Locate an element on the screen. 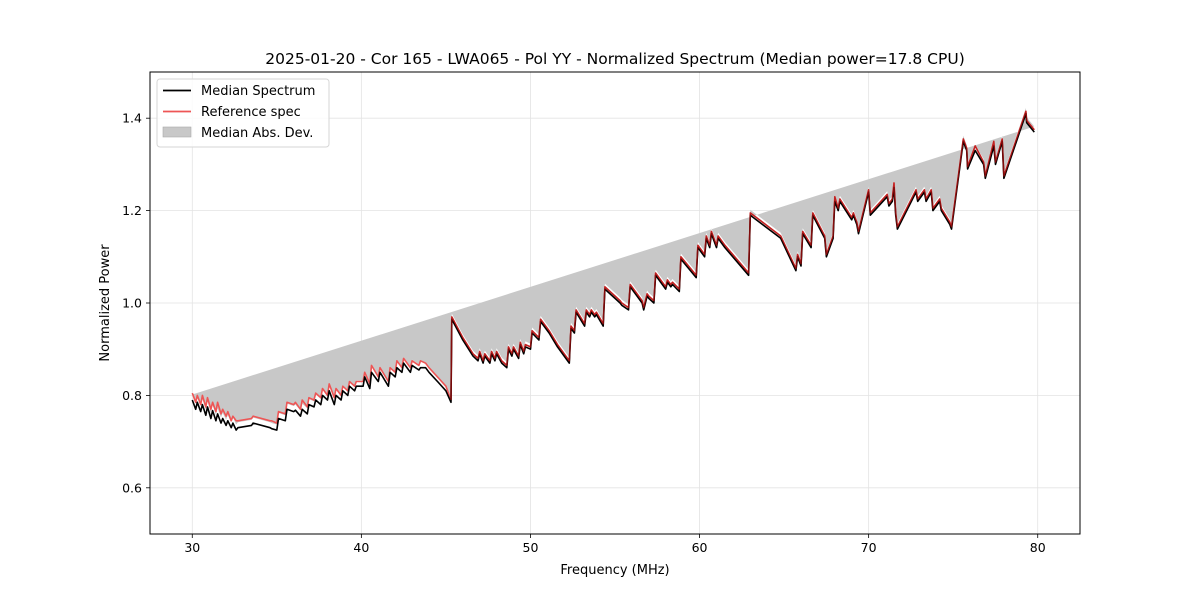 The height and width of the screenshot is (600, 1200). x-axis-label: Frequency (MHz) is located at coordinates (614, 570).